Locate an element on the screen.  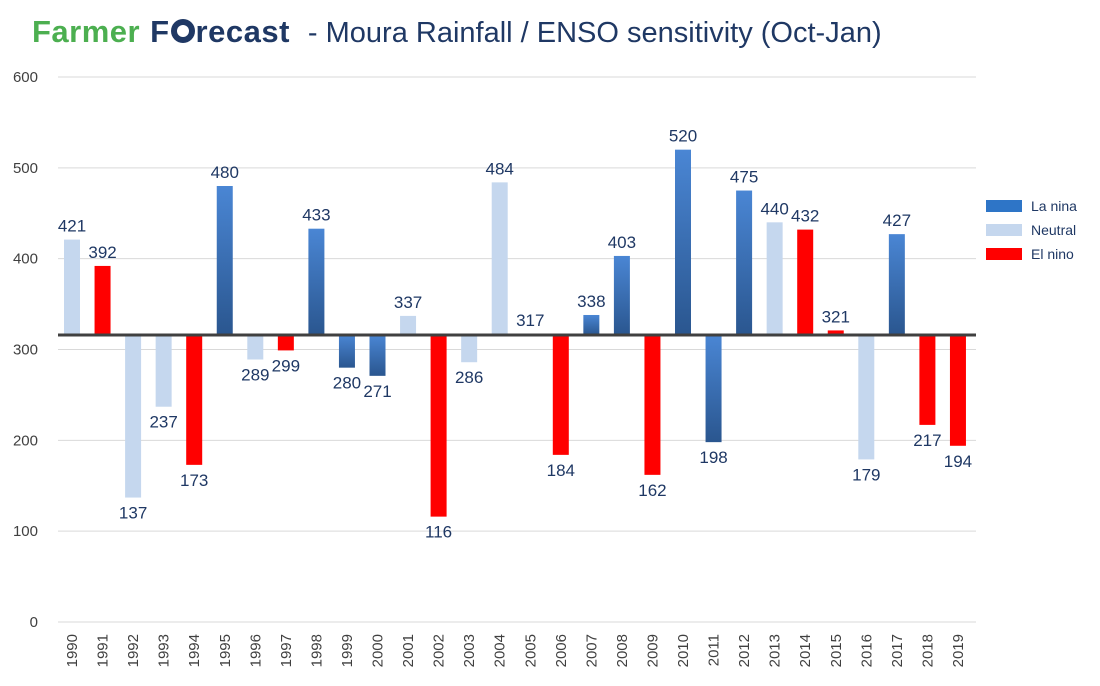
bar-1993 is located at coordinates (163, 370).